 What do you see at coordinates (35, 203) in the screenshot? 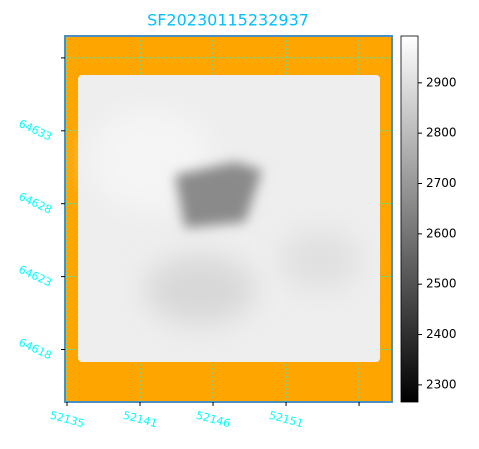
I see `y-tick-label: 64628` at bounding box center [35, 203].